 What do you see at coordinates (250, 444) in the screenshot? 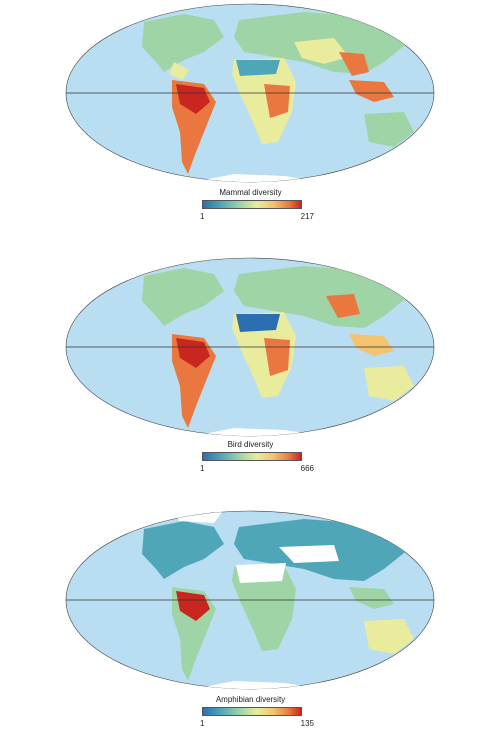
I see `legend-title: Bird diversity` at bounding box center [250, 444].